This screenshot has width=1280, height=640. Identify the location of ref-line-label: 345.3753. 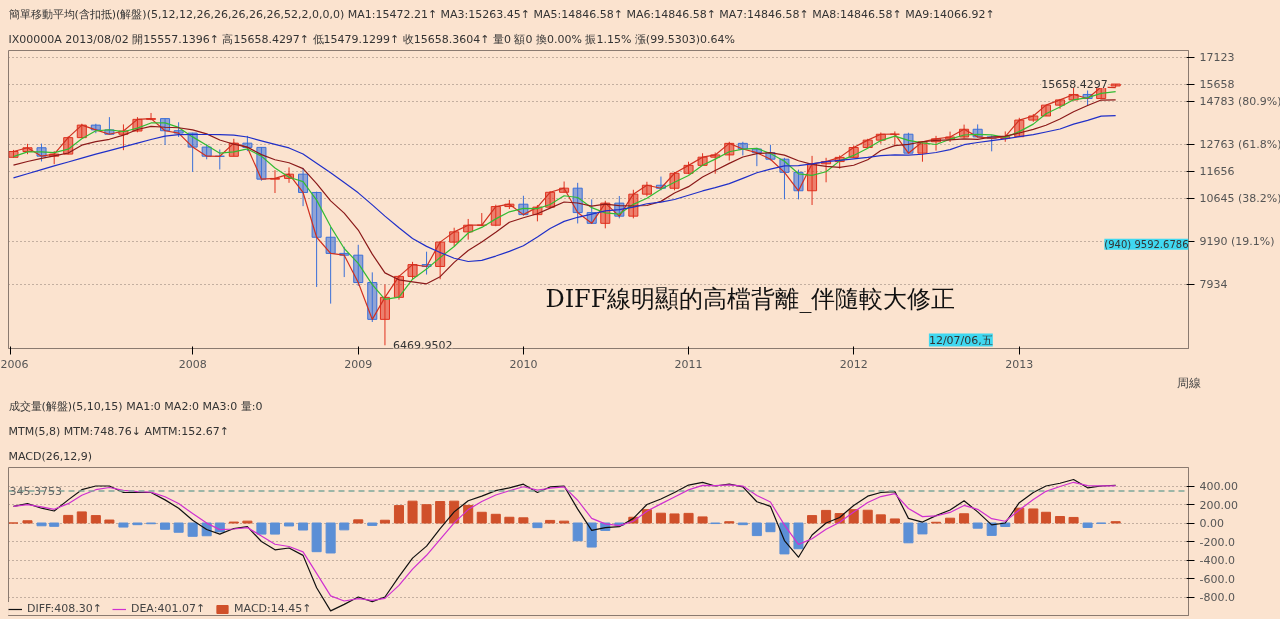
(35, 492).